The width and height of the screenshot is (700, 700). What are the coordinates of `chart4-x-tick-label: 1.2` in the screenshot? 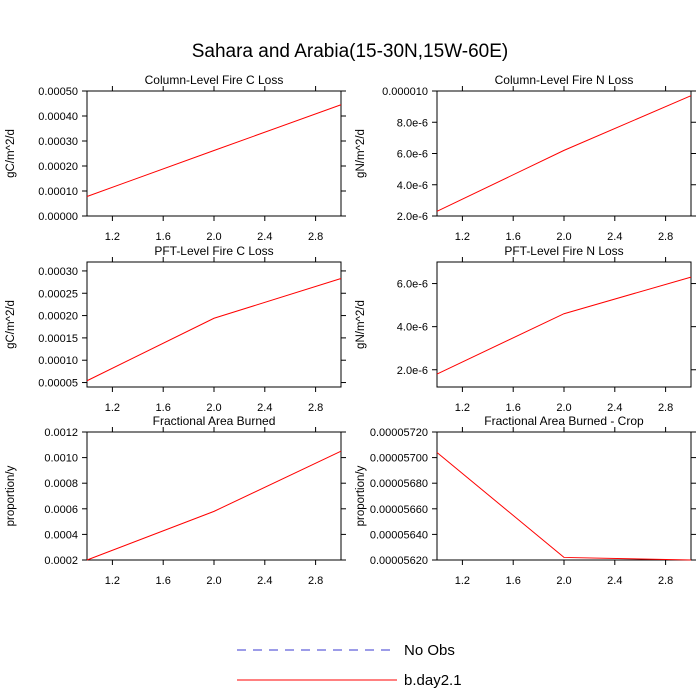 It's located at (462, 408).